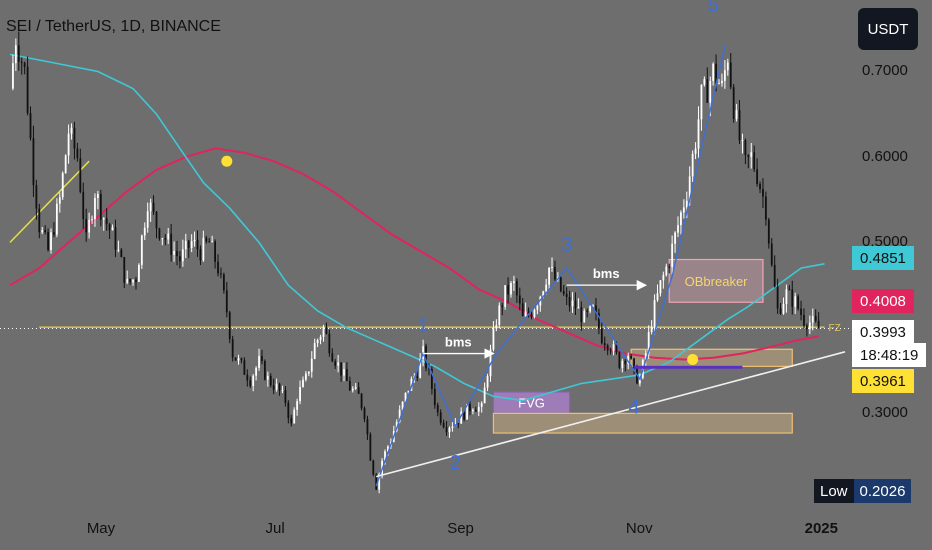 This screenshot has width=932, height=550. Describe the element at coordinates (423, 326) in the screenshot. I see `wave-label-1: 1` at that location.